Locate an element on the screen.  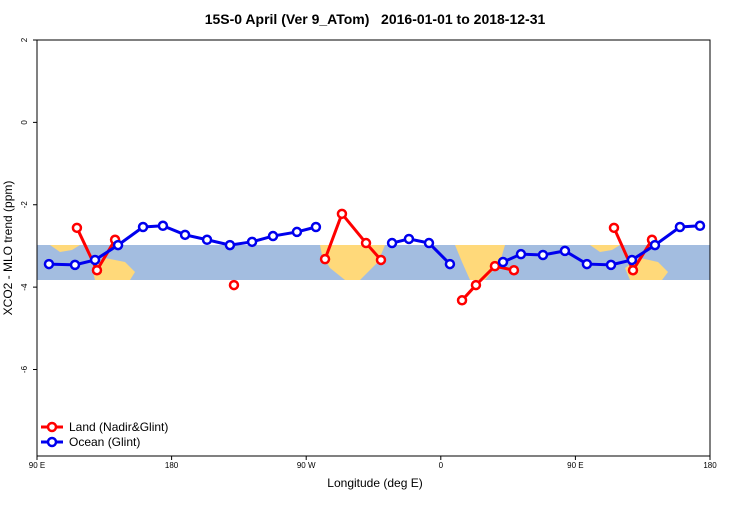
x-tick-label: 0 is located at coordinates (441, 465).